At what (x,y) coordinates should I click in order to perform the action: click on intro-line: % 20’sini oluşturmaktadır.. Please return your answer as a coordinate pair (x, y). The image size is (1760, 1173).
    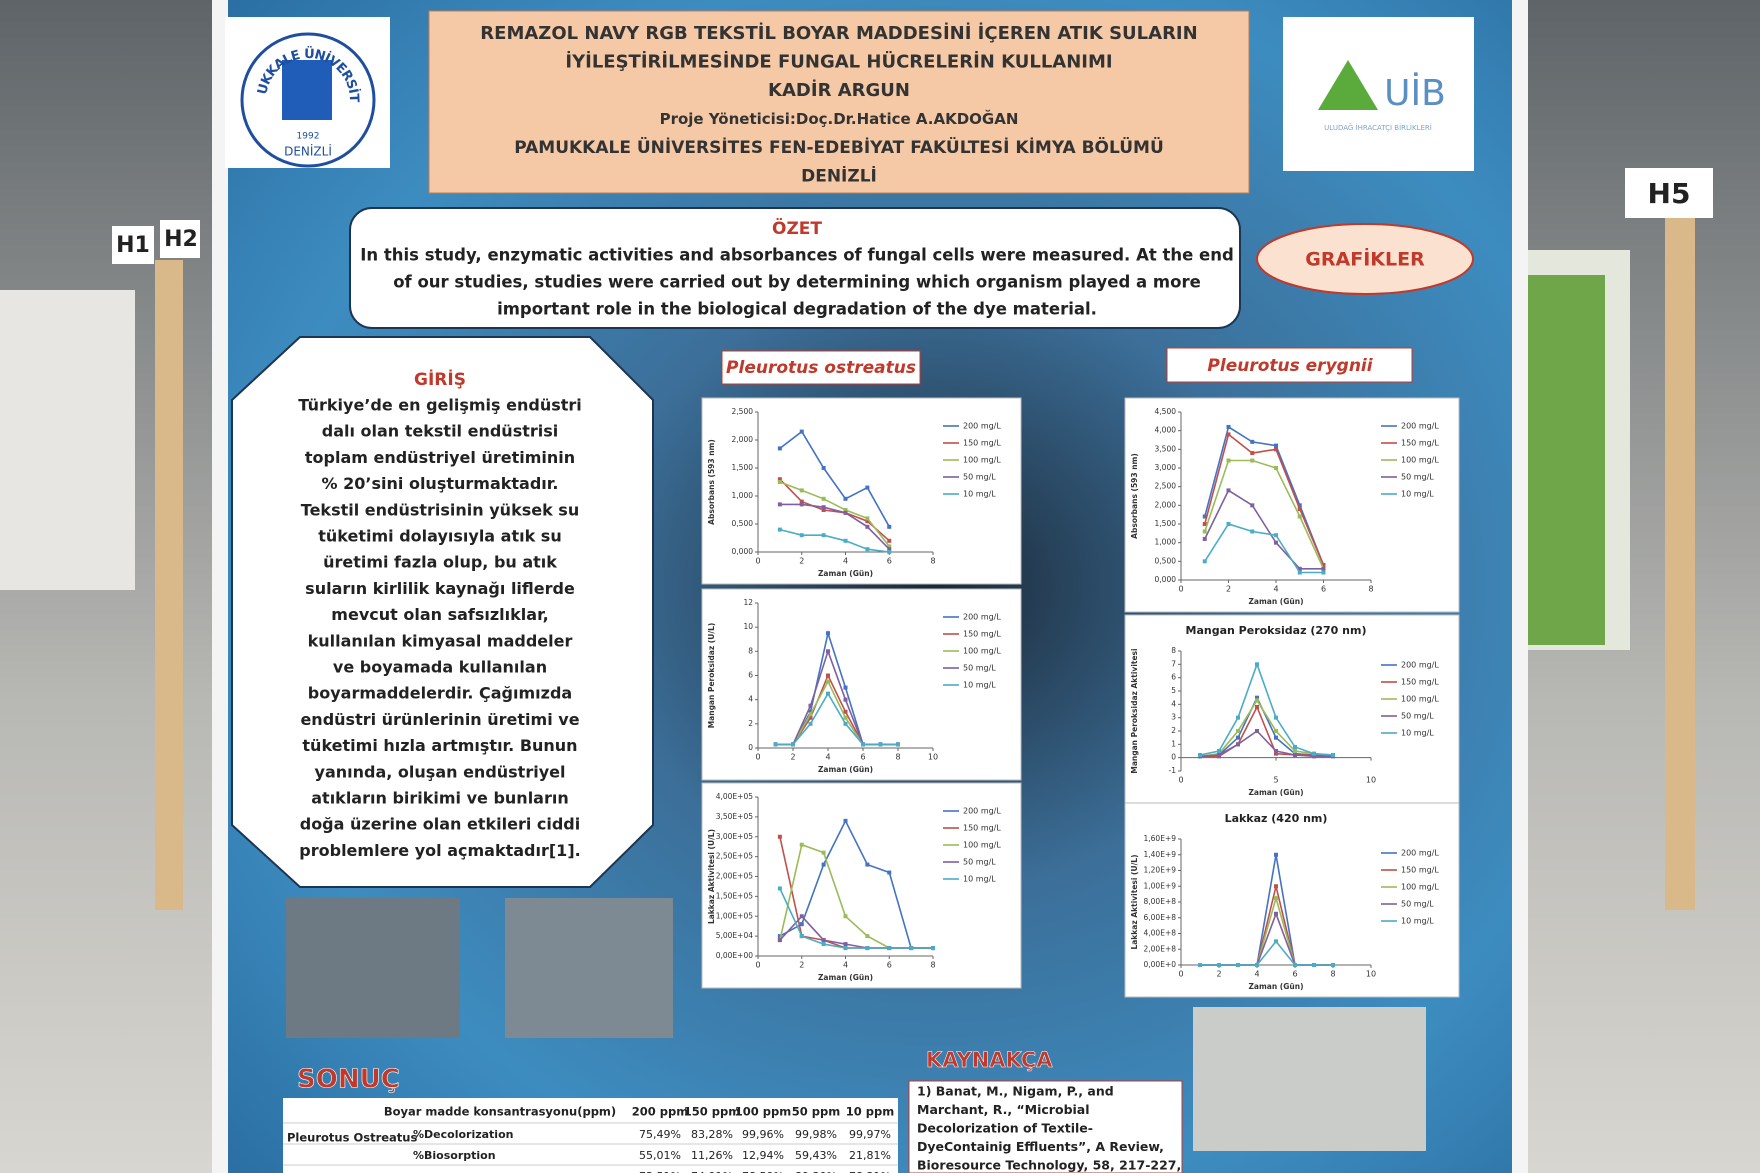
    Looking at the image, I should click on (440, 483).